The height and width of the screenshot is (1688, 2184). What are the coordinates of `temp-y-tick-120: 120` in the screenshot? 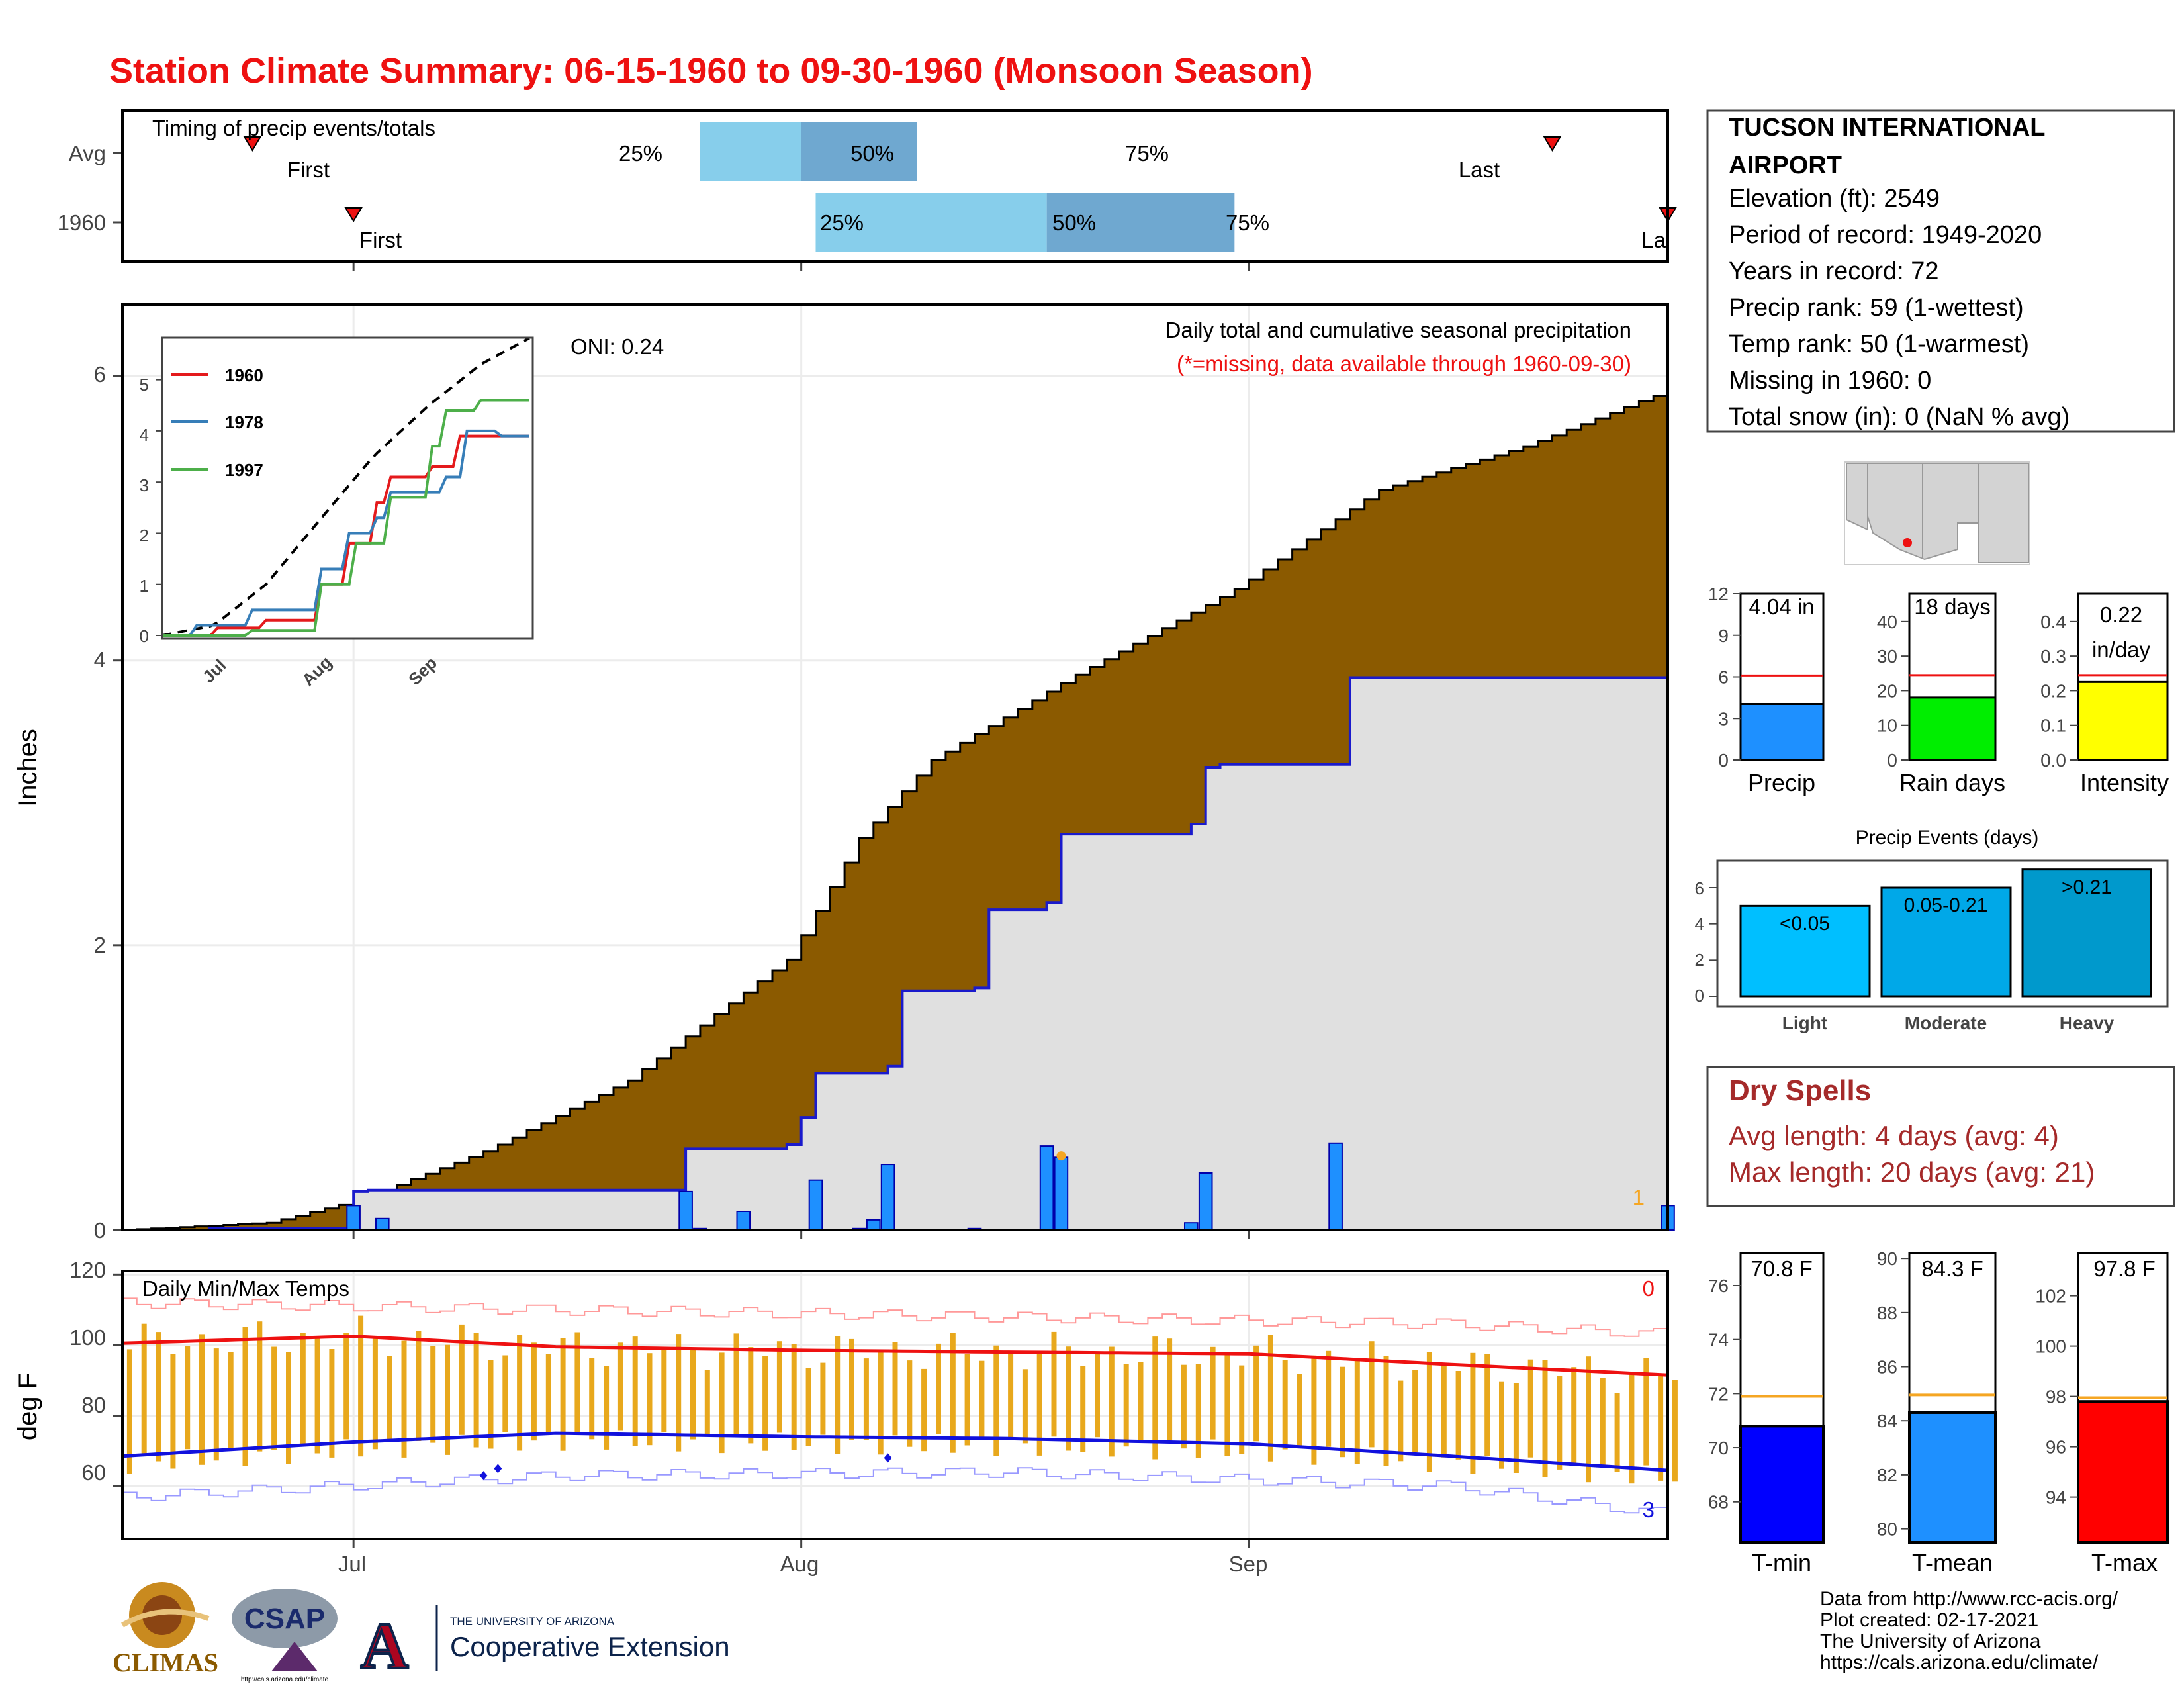 It's located at (87, 1270).